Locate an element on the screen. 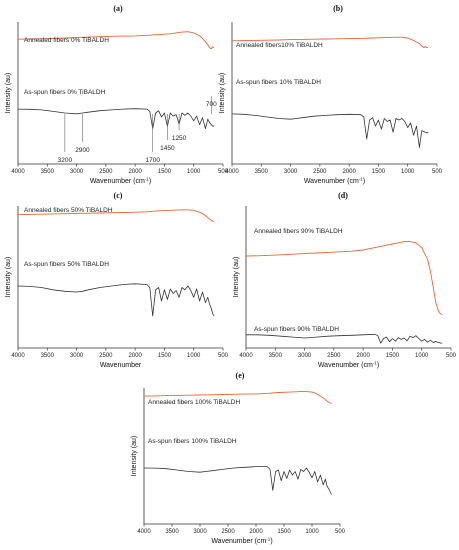 This screenshot has width=459, height=550. annealed-series-label: Annealed fibers 100% TiBALDH is located at coordinates (194, 402).